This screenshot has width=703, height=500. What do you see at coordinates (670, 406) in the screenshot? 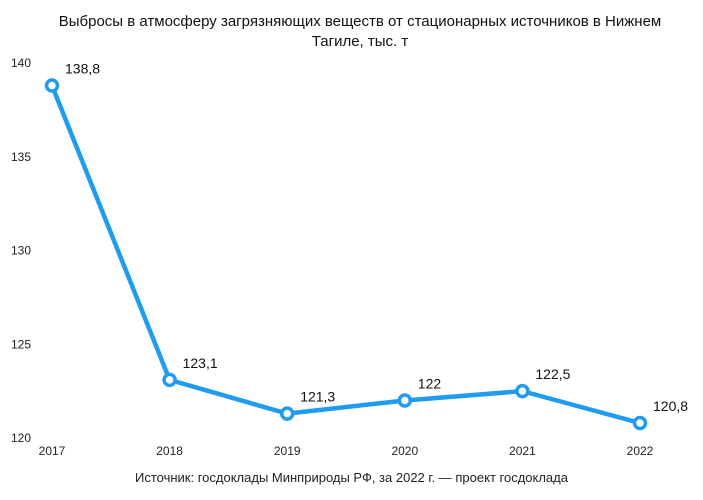
I see `data-label: 120,8` at bounding box center [670, 406].